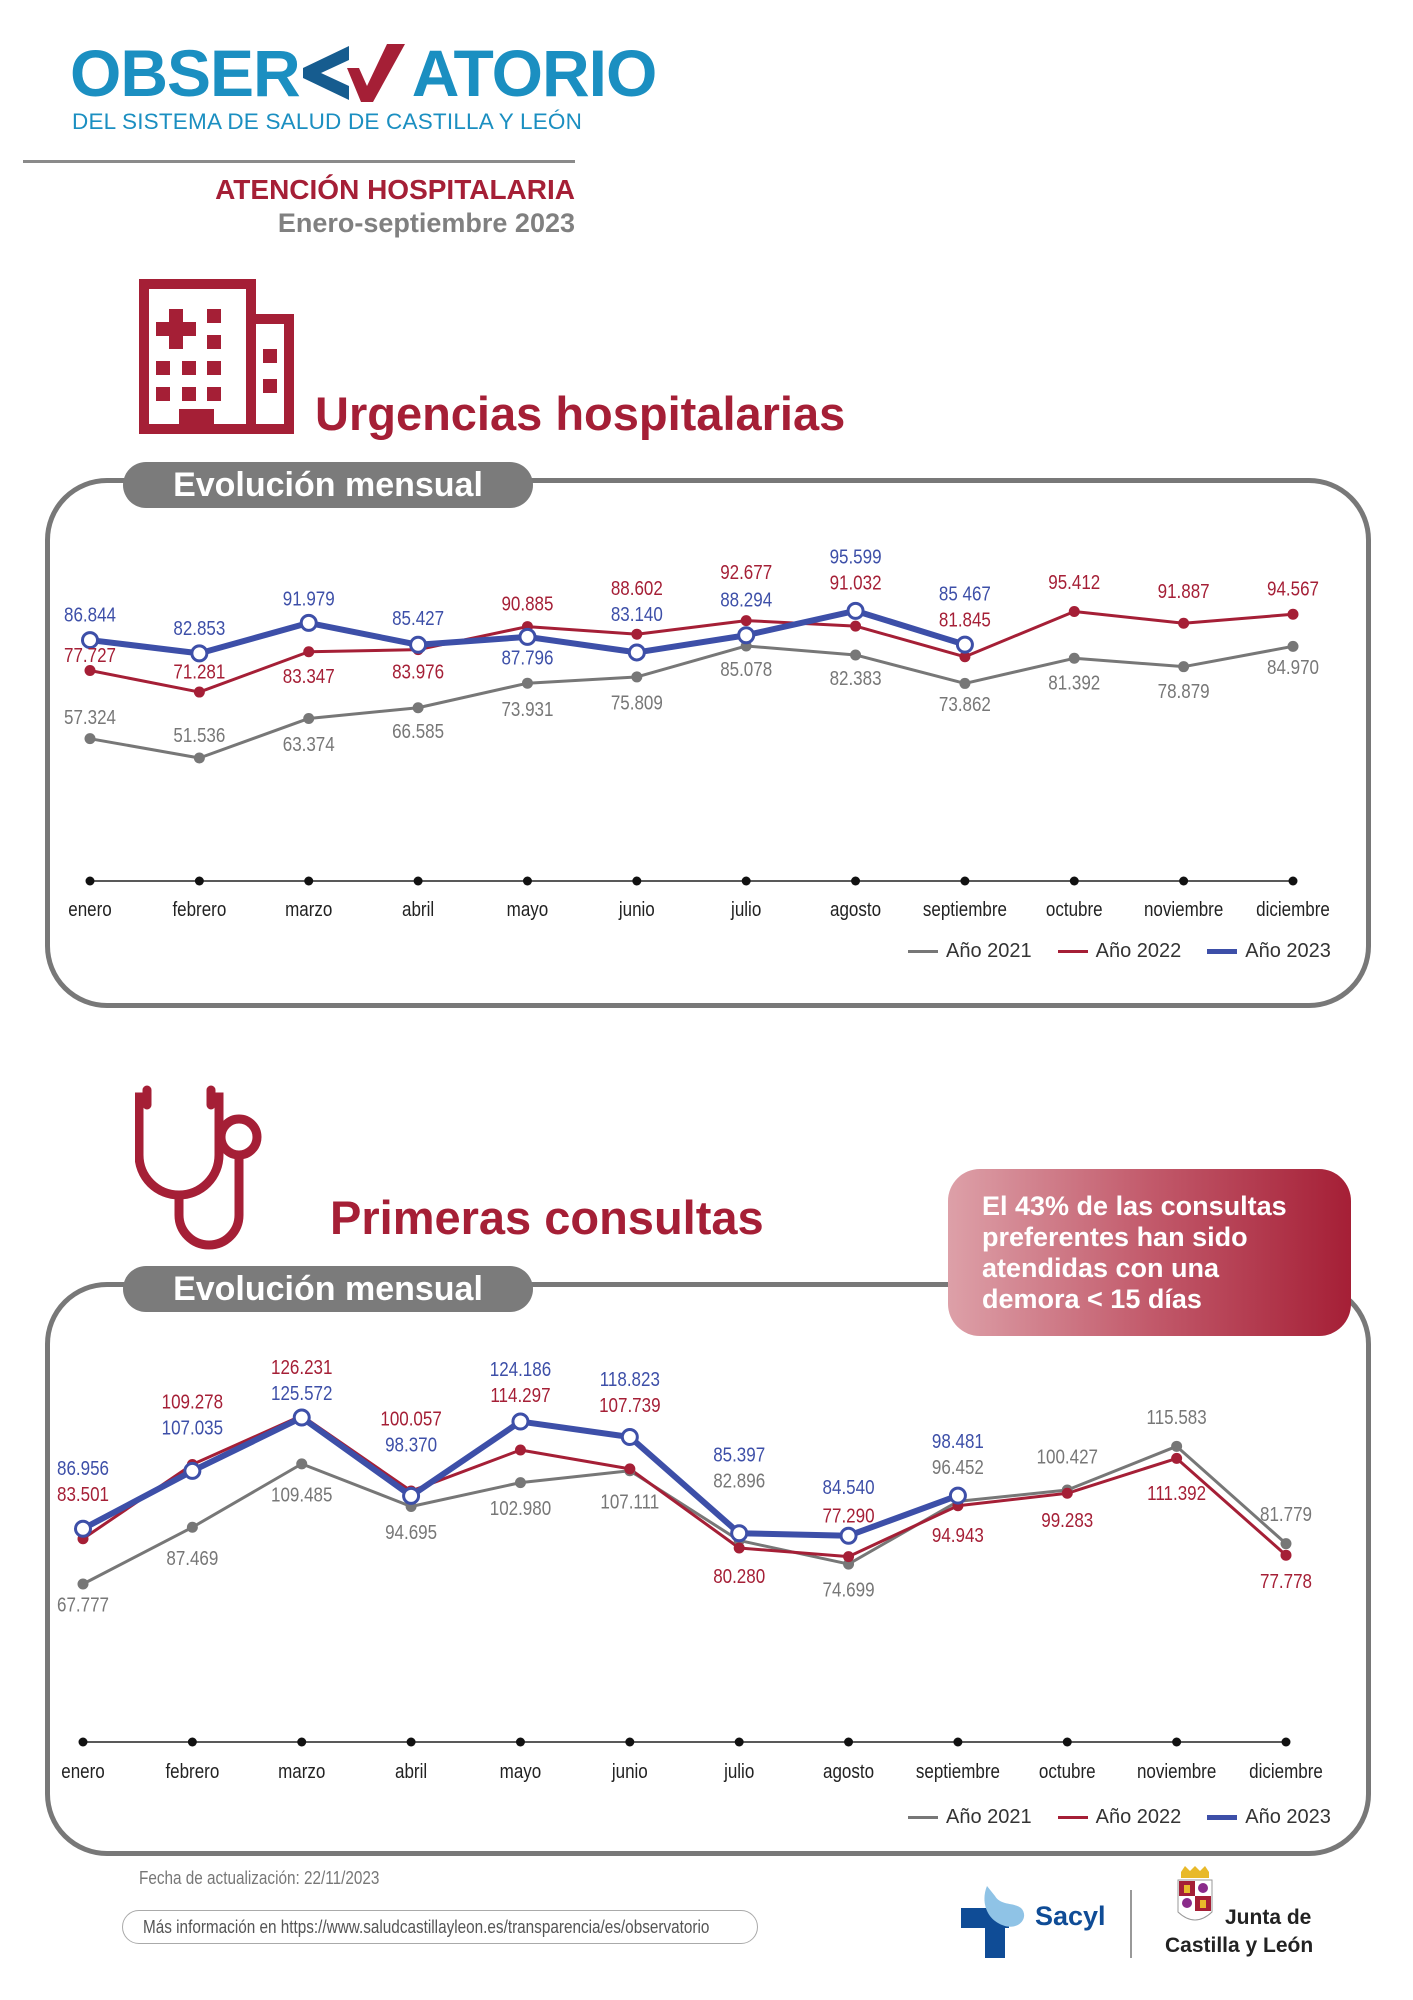  I want to click on coat-of-arms-icon, so click(1195, 1893).